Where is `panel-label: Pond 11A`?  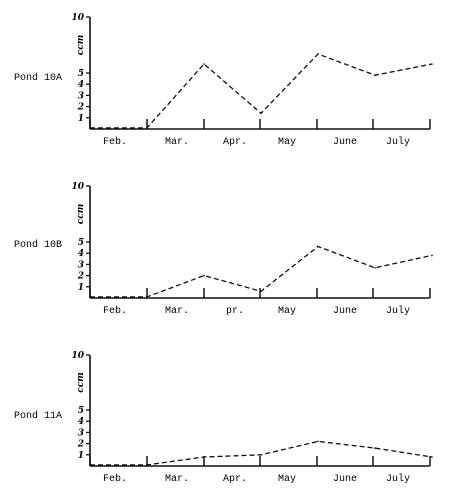 panel-label: Pond 11A is located at coordinates (38, 416).